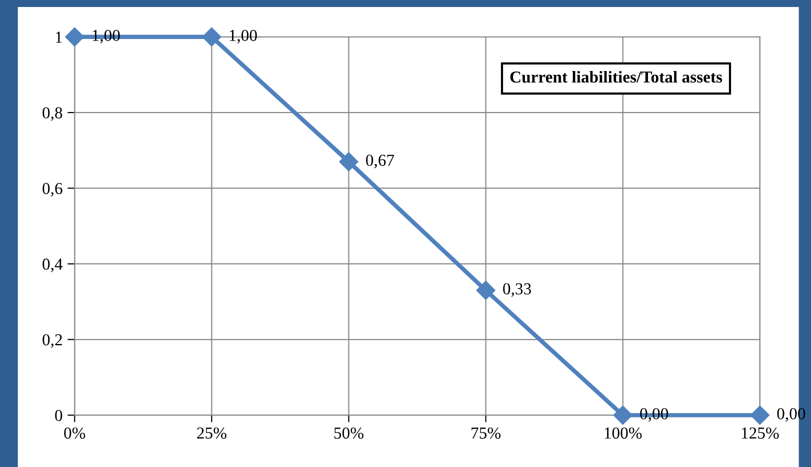 The image size is (811, 467). What do you see at coordinates (243, 37) in the screenshot?
I see `data-label: 1,00` at bounding box center [243, 37].